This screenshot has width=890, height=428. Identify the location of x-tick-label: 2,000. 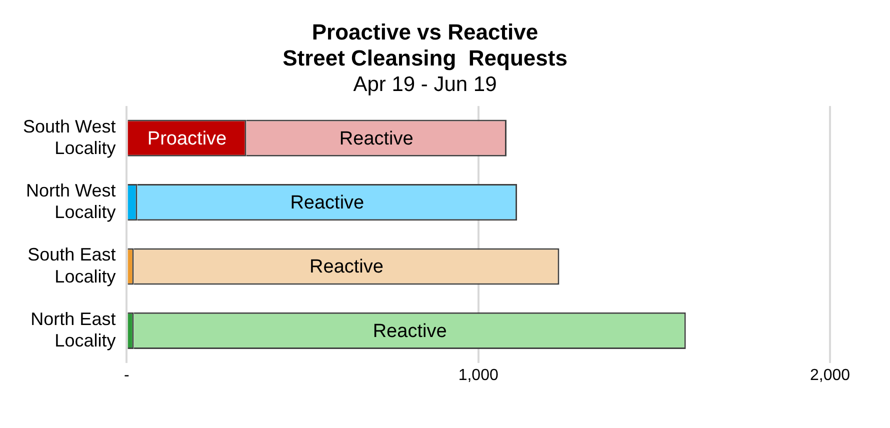
(830, 375).